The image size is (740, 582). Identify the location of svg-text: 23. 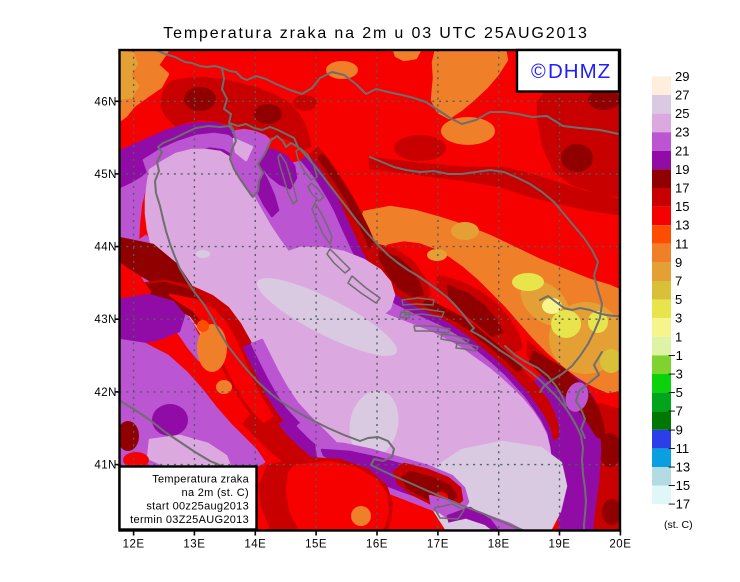
(682, 132).